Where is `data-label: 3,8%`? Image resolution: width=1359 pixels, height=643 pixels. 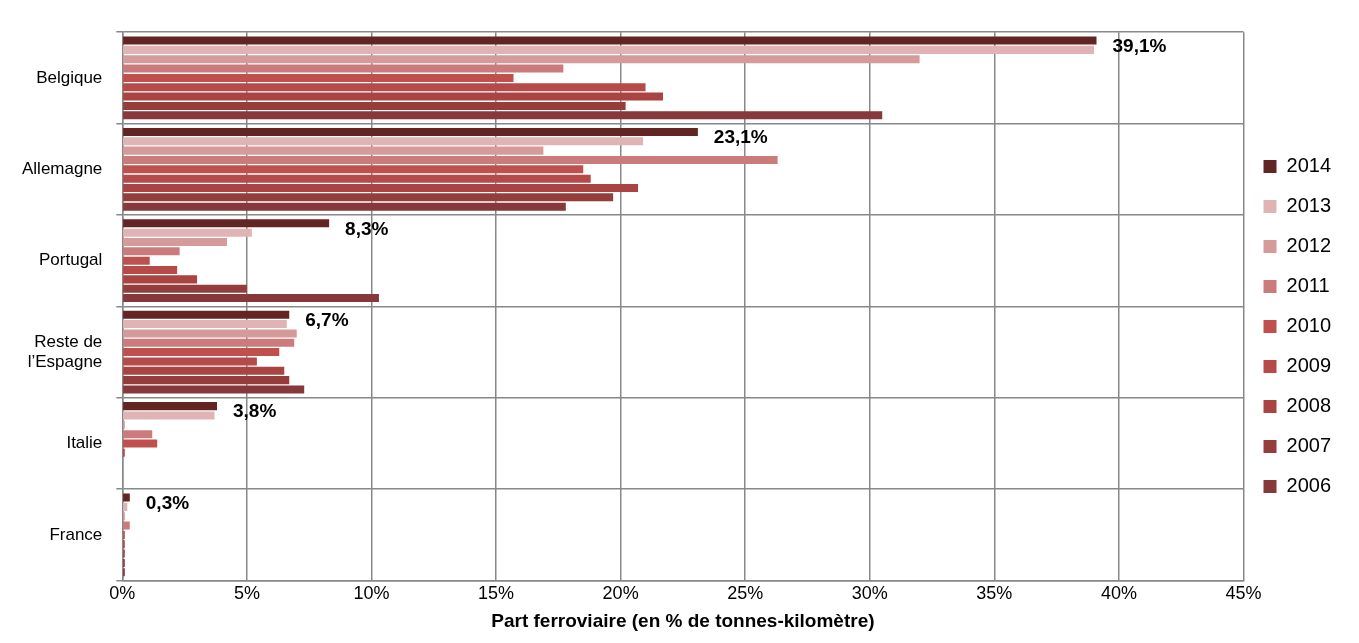
data-label: 3,8% is located at coordinates (255, 411).